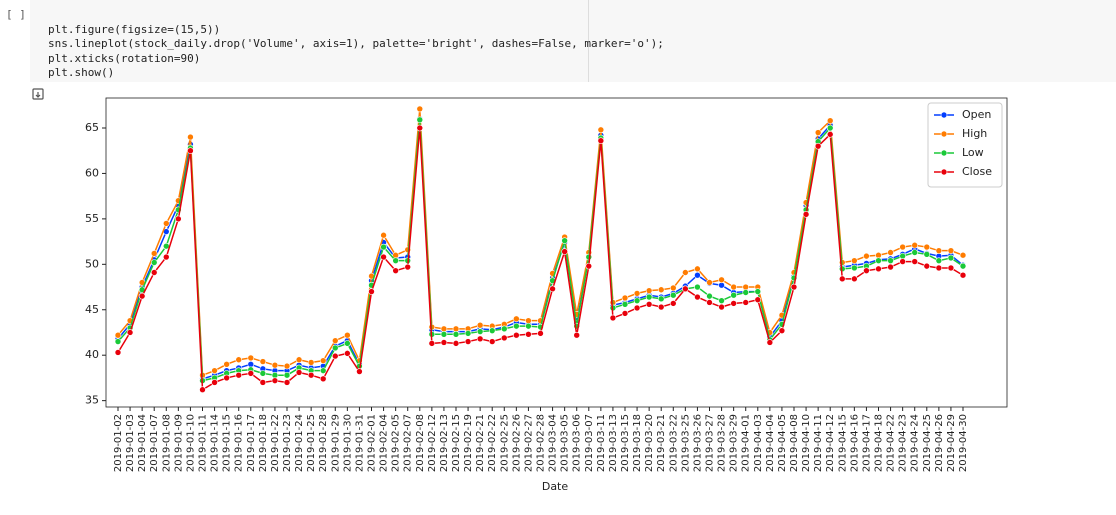  I want to click on x-tick-label: 2019-03-18, so click(637, 443).